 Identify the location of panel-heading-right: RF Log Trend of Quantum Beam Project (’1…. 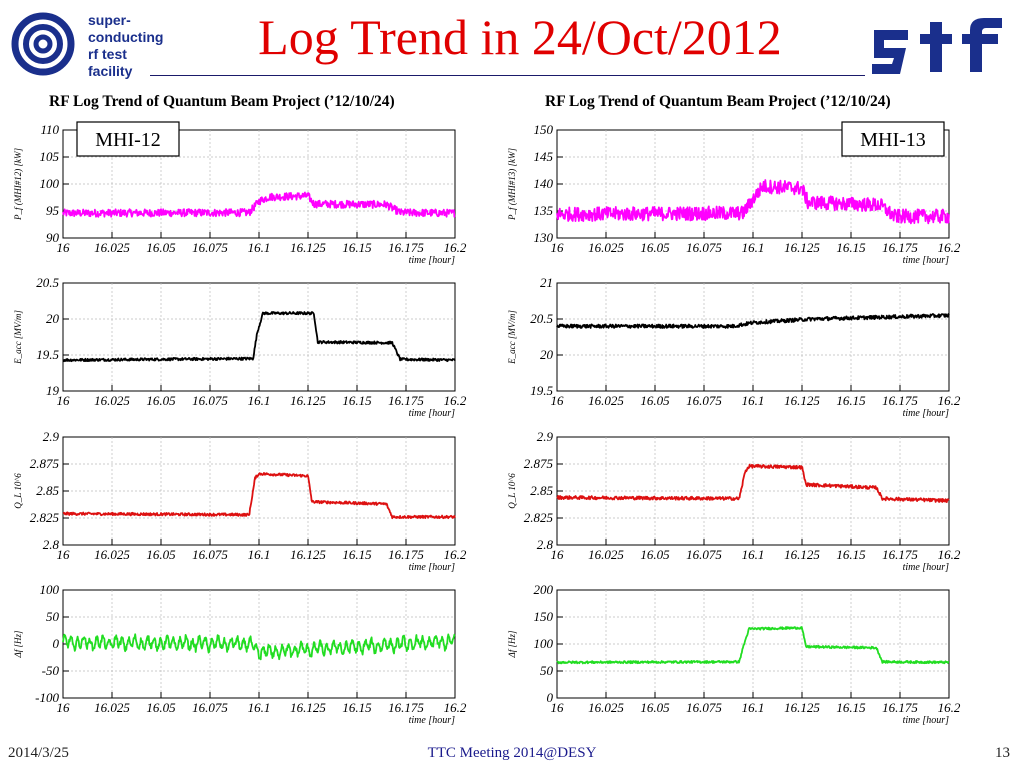
(718, 101).